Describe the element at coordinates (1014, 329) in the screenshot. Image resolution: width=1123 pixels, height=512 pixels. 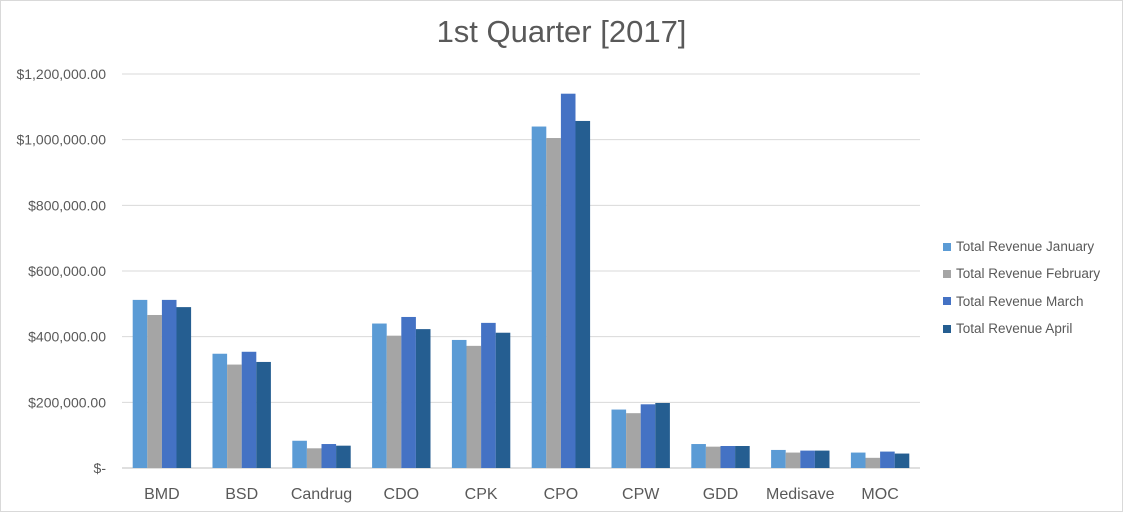
I see `legend-label: Total Revenue April` at that location.